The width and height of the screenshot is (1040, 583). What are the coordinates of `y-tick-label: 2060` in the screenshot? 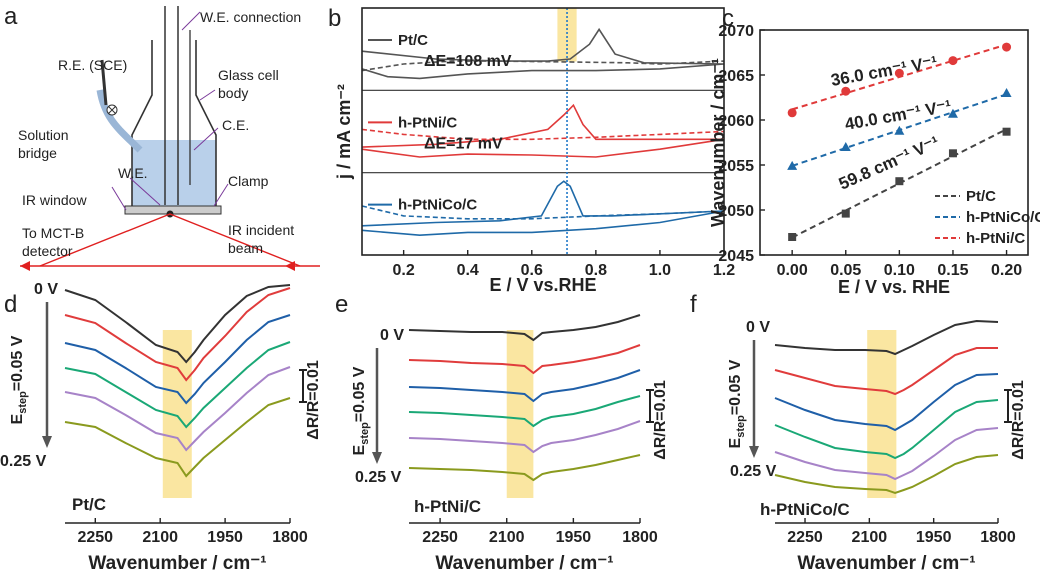 It's located at (736, 121).